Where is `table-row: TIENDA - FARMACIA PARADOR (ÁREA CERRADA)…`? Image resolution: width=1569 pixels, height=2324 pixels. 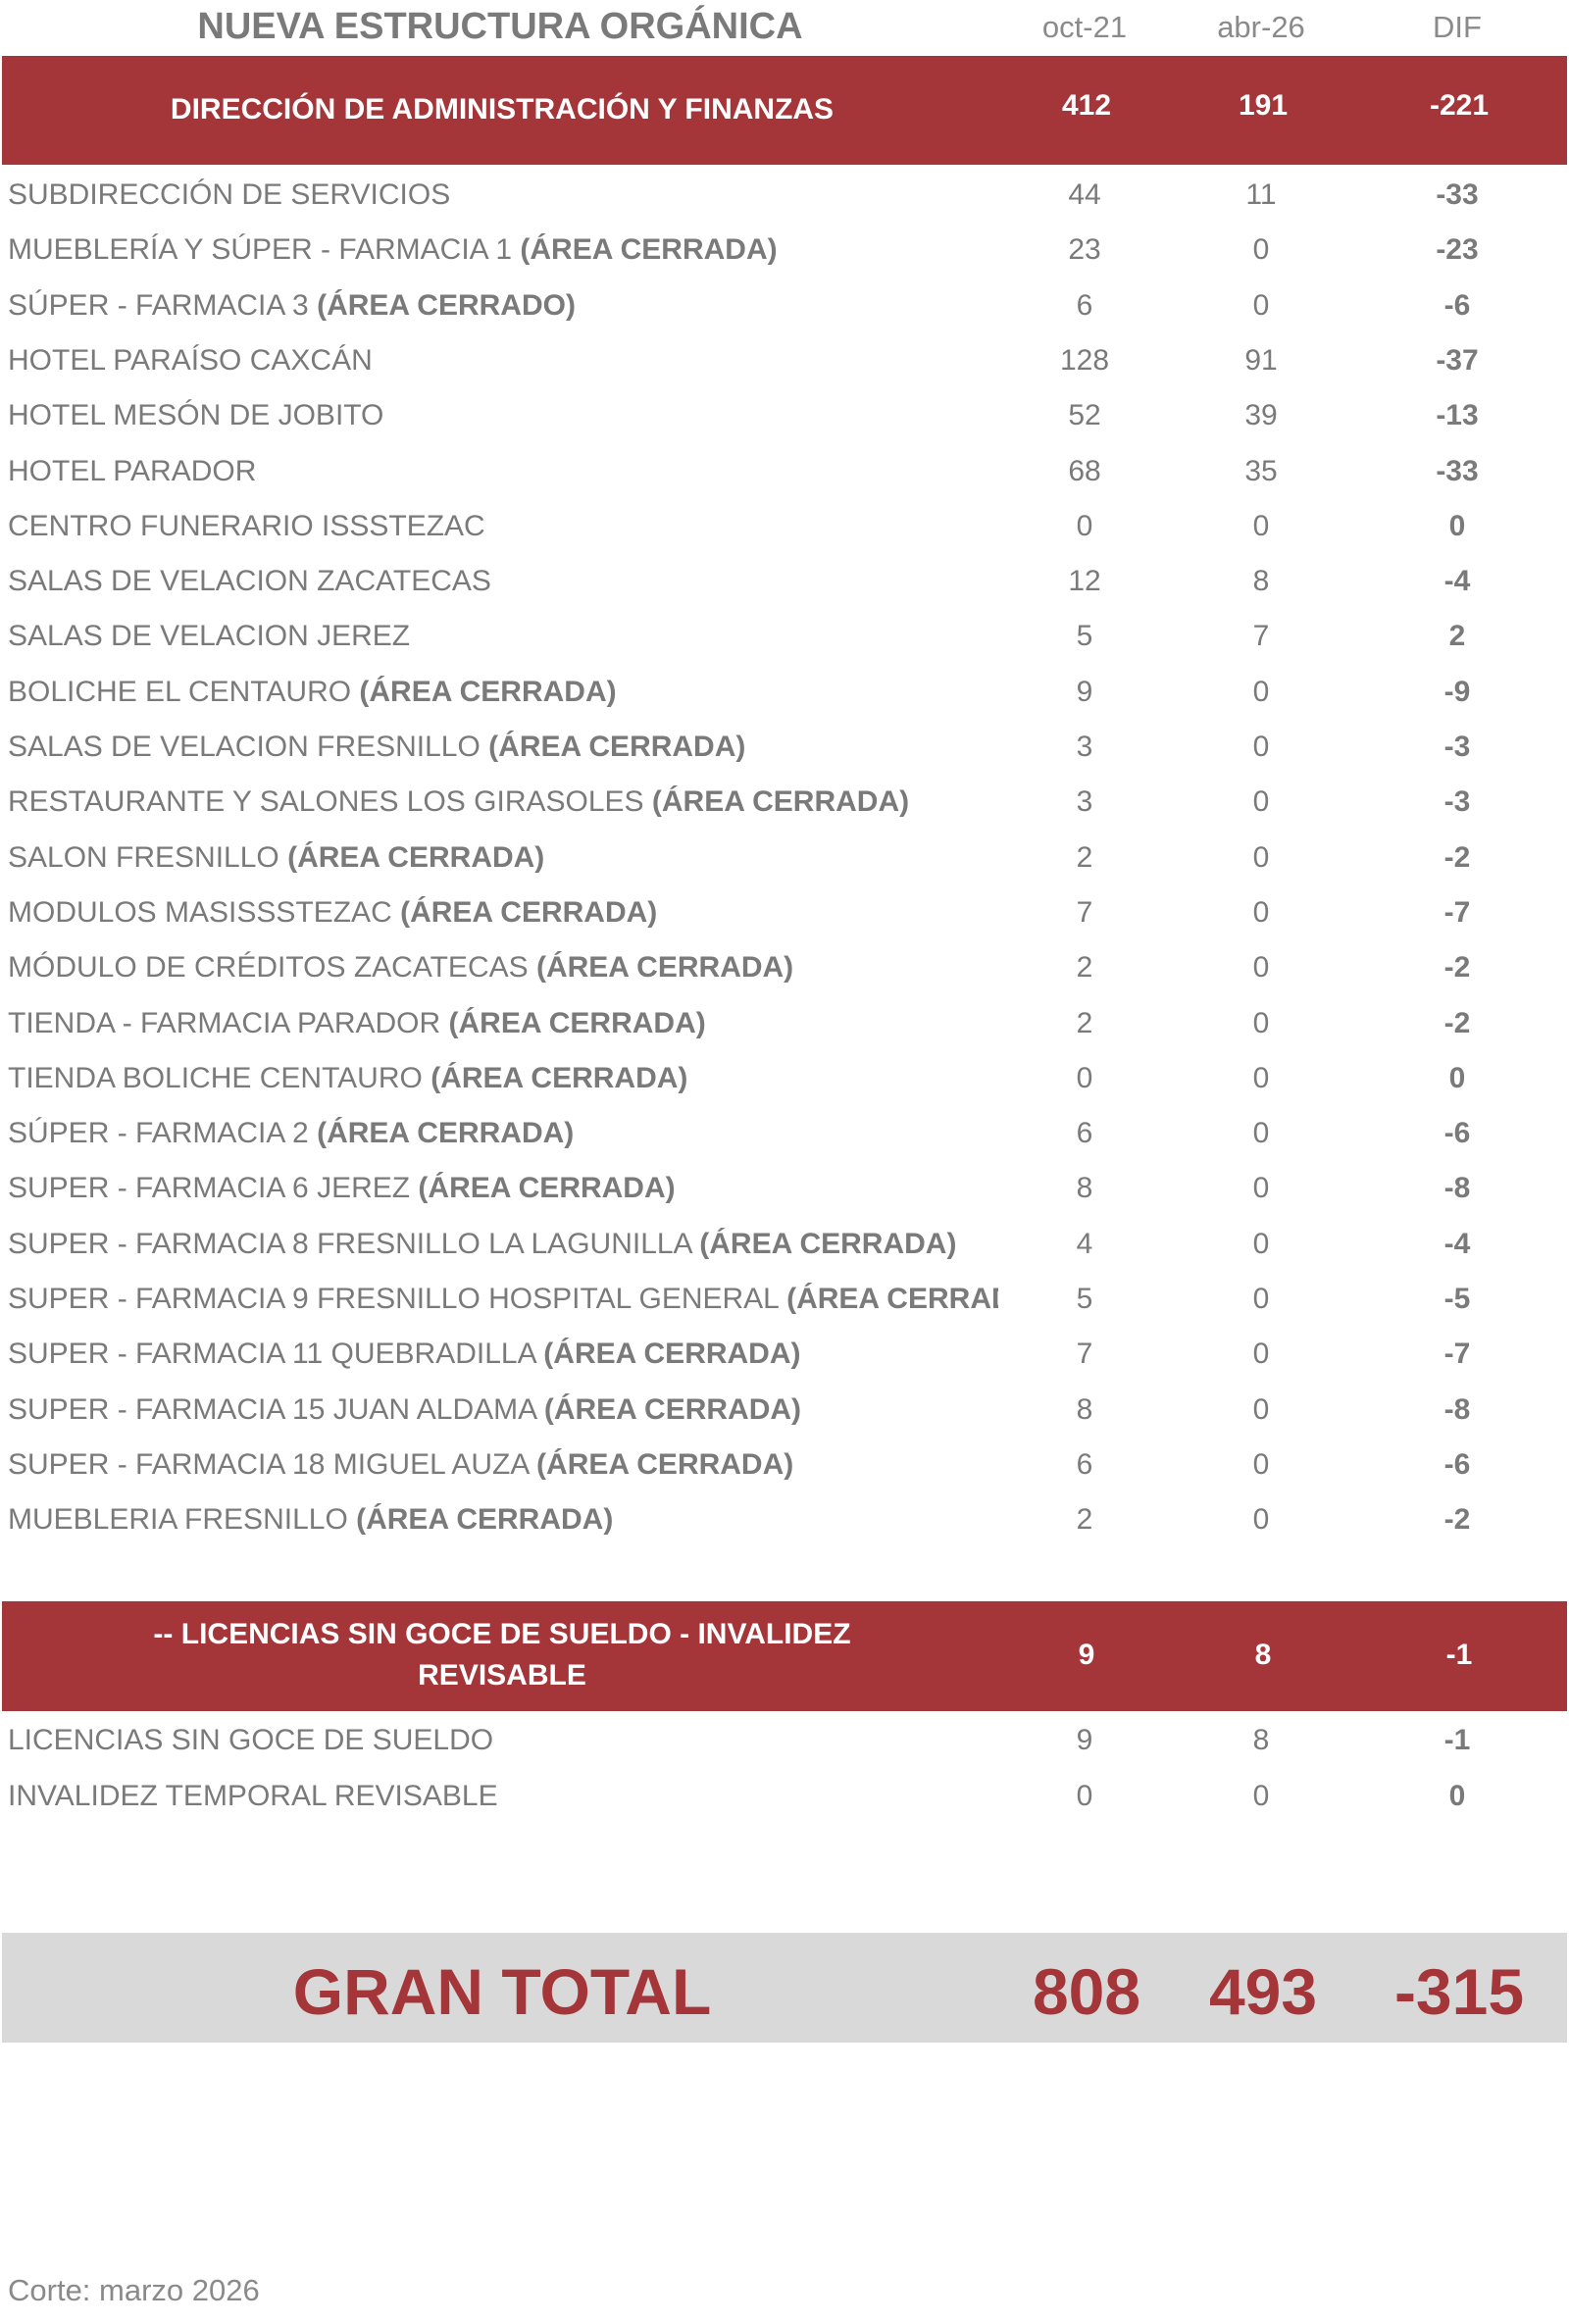
table-row: TIENDA - FARMACIA PARADOR (ÁREA CERRADA)… is located at coordinates (784, 1024).